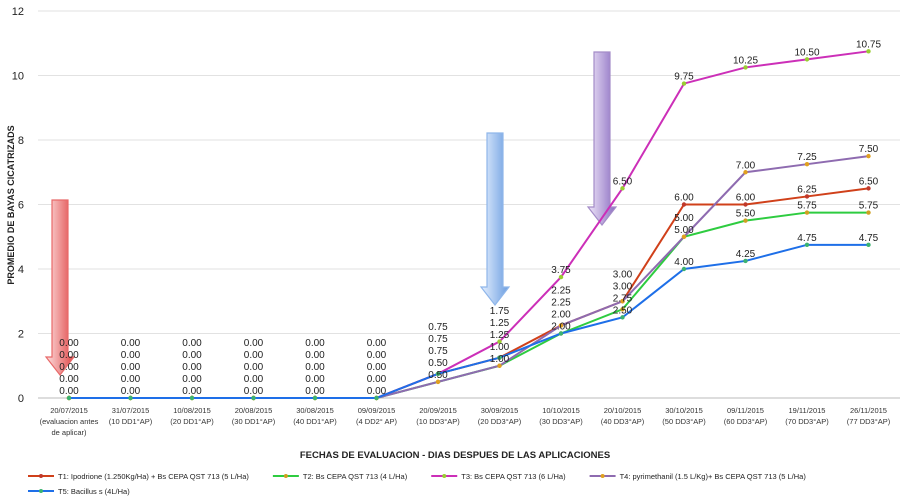 The image size is (911, 503). Describe the element at coordinates (500, 410) in the screenshot. I see `x-tick-label: 30/09/2015` at that location.